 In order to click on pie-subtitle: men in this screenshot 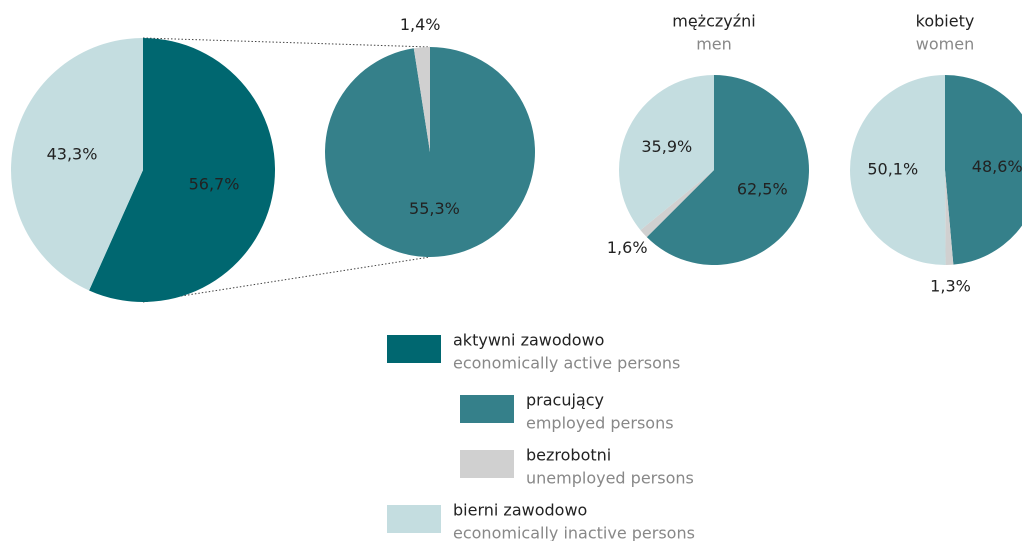, I will do `click(714, 44)`.